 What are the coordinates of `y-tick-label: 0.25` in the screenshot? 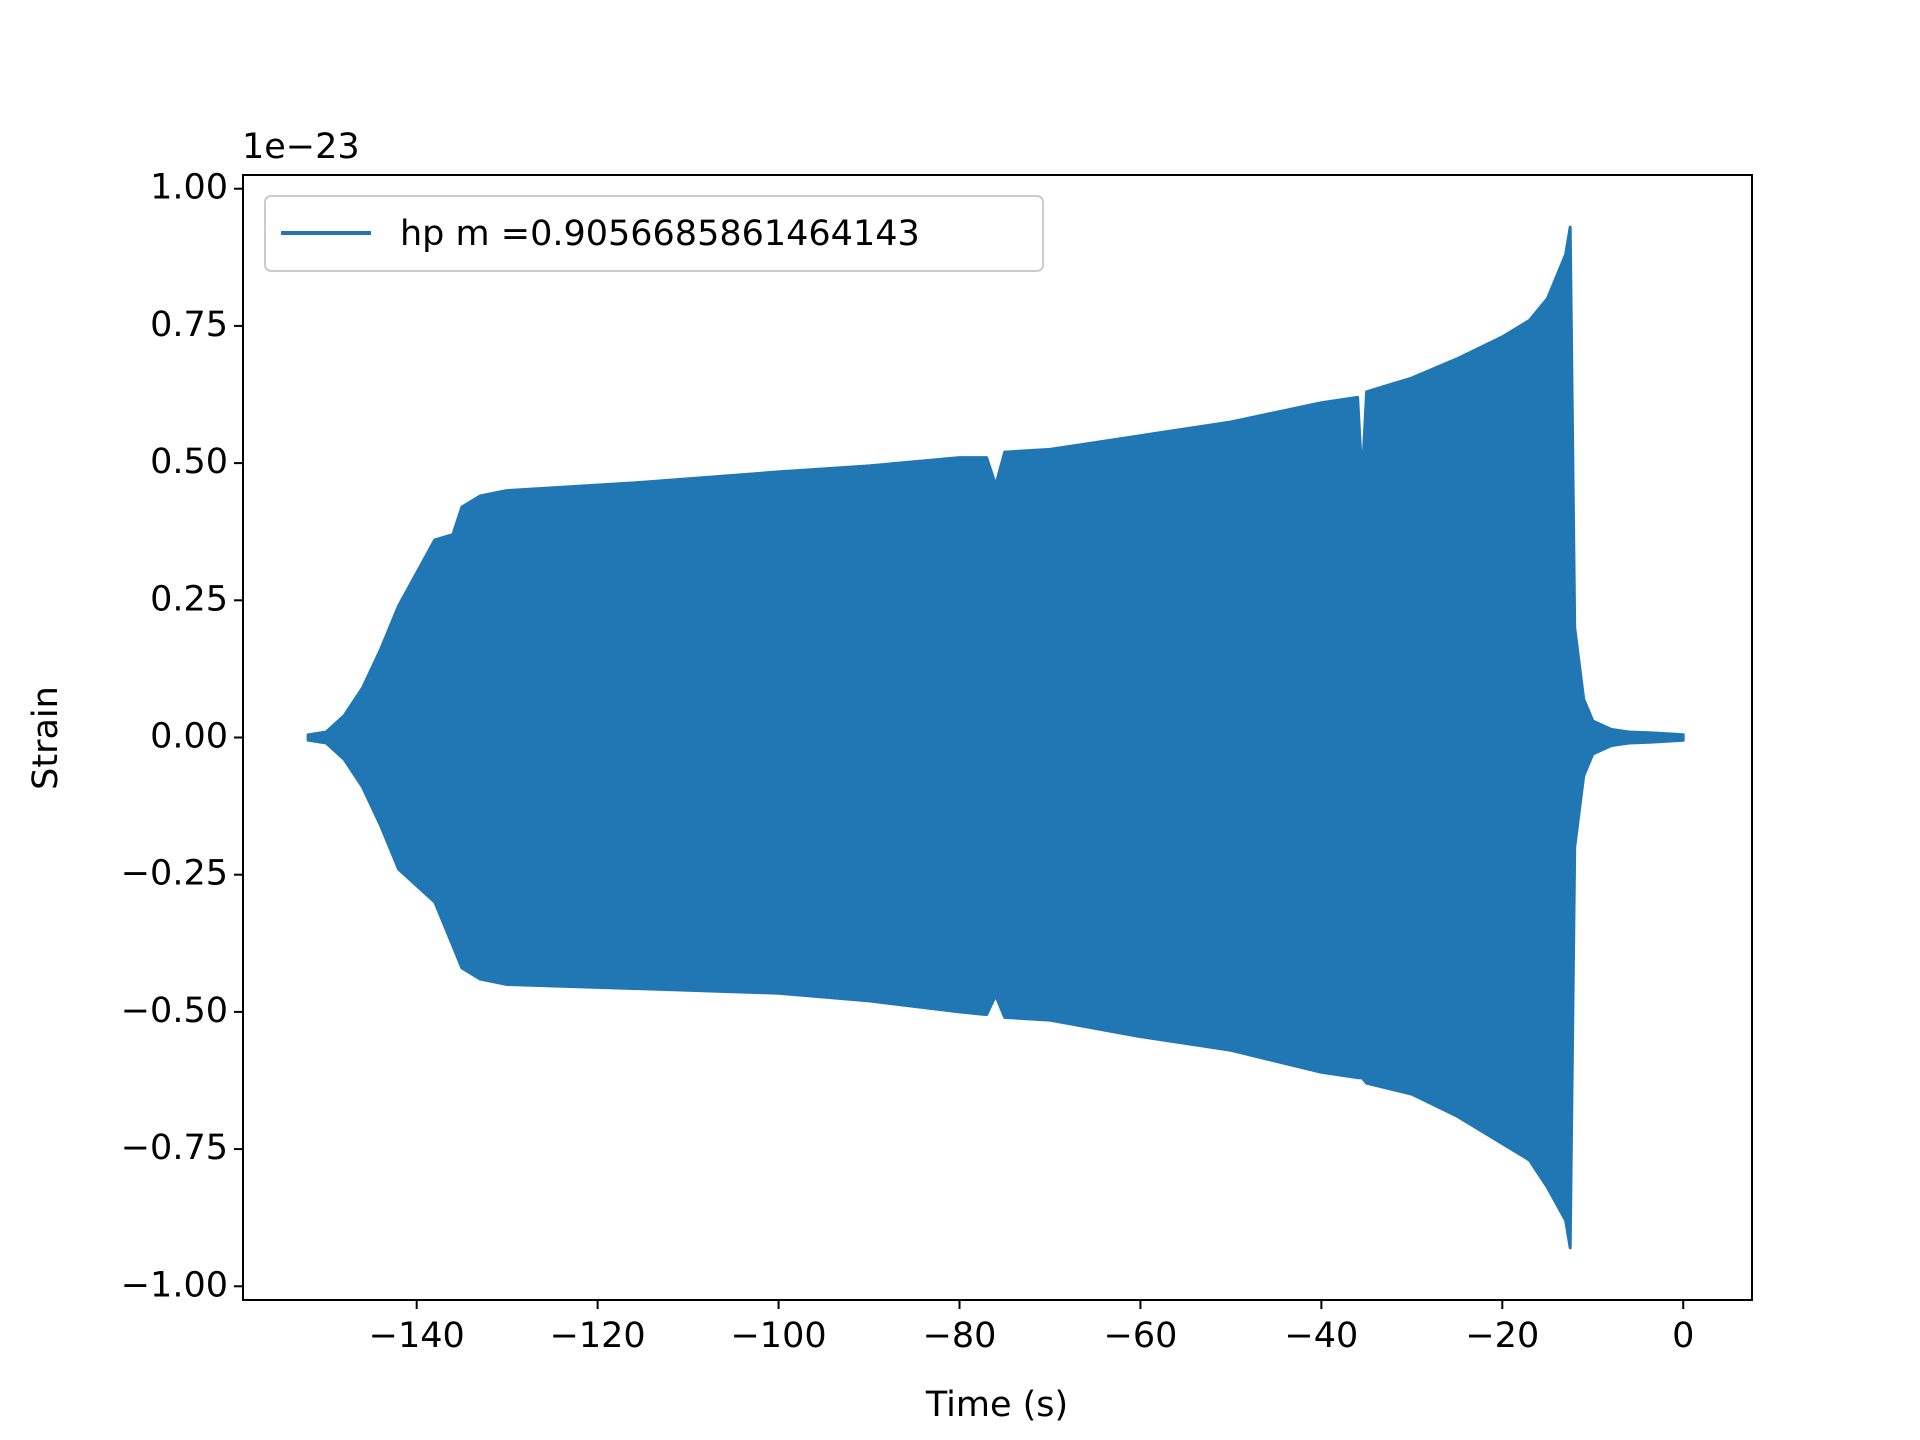 It's located at (189, 599).